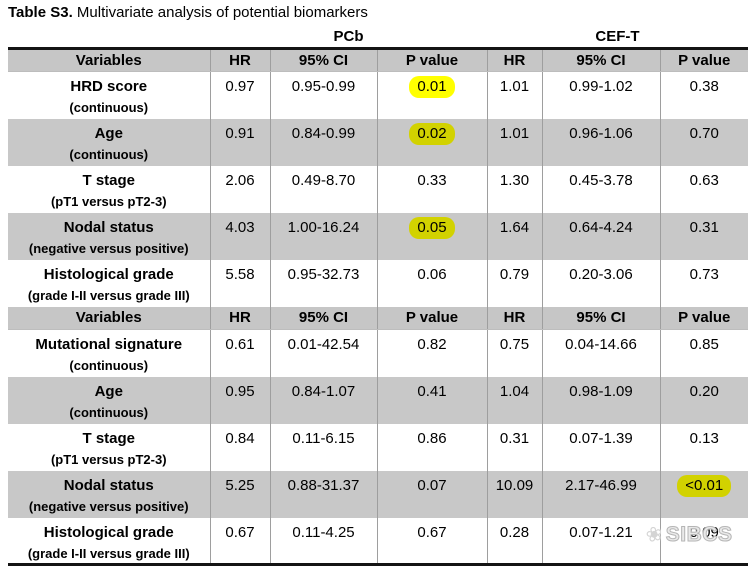  Describe the element at coordinates (601, 133) in the screenshot. I see `value-text: 0.96-1.06` at that location.